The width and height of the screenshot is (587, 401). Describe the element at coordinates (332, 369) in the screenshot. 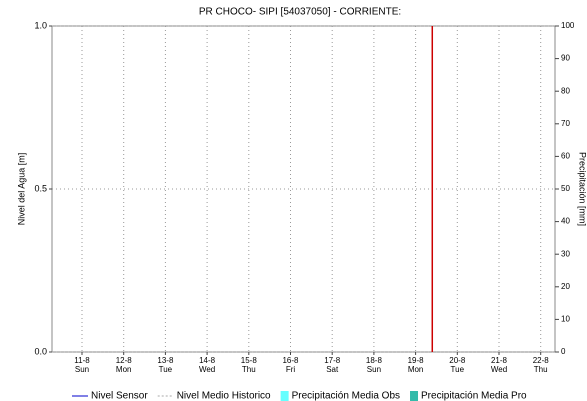

I see `x-tick-weekday: Sat` at that location.